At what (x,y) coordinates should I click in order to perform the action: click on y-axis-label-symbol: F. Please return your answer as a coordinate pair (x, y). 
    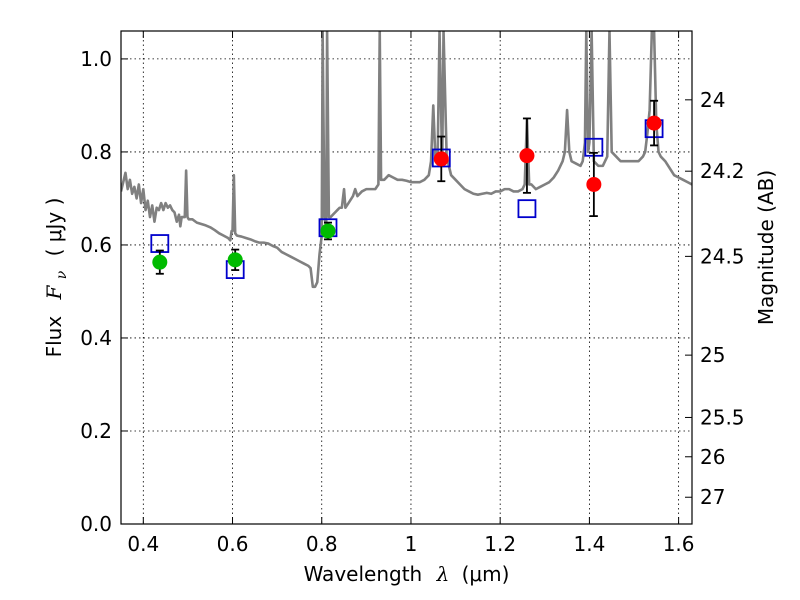
    Looking at the image, I should click on (54, 292).